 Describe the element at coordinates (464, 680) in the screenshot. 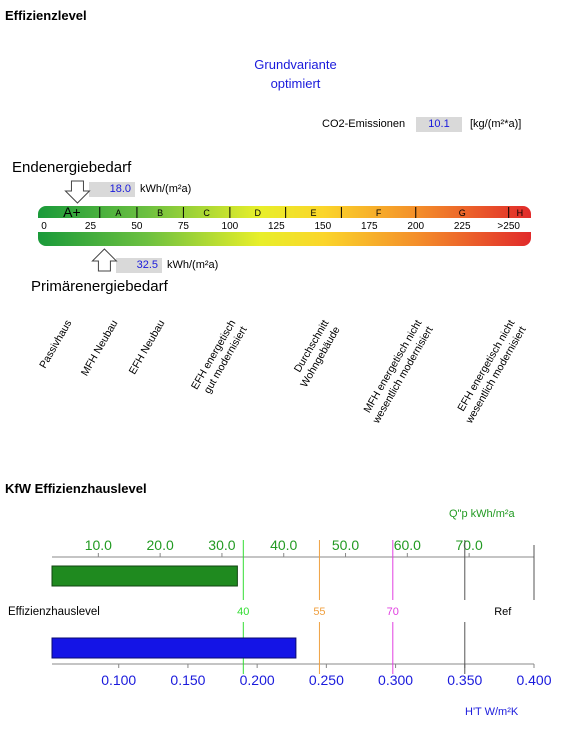

I see `ht-tick-label: 0.350` at that location.